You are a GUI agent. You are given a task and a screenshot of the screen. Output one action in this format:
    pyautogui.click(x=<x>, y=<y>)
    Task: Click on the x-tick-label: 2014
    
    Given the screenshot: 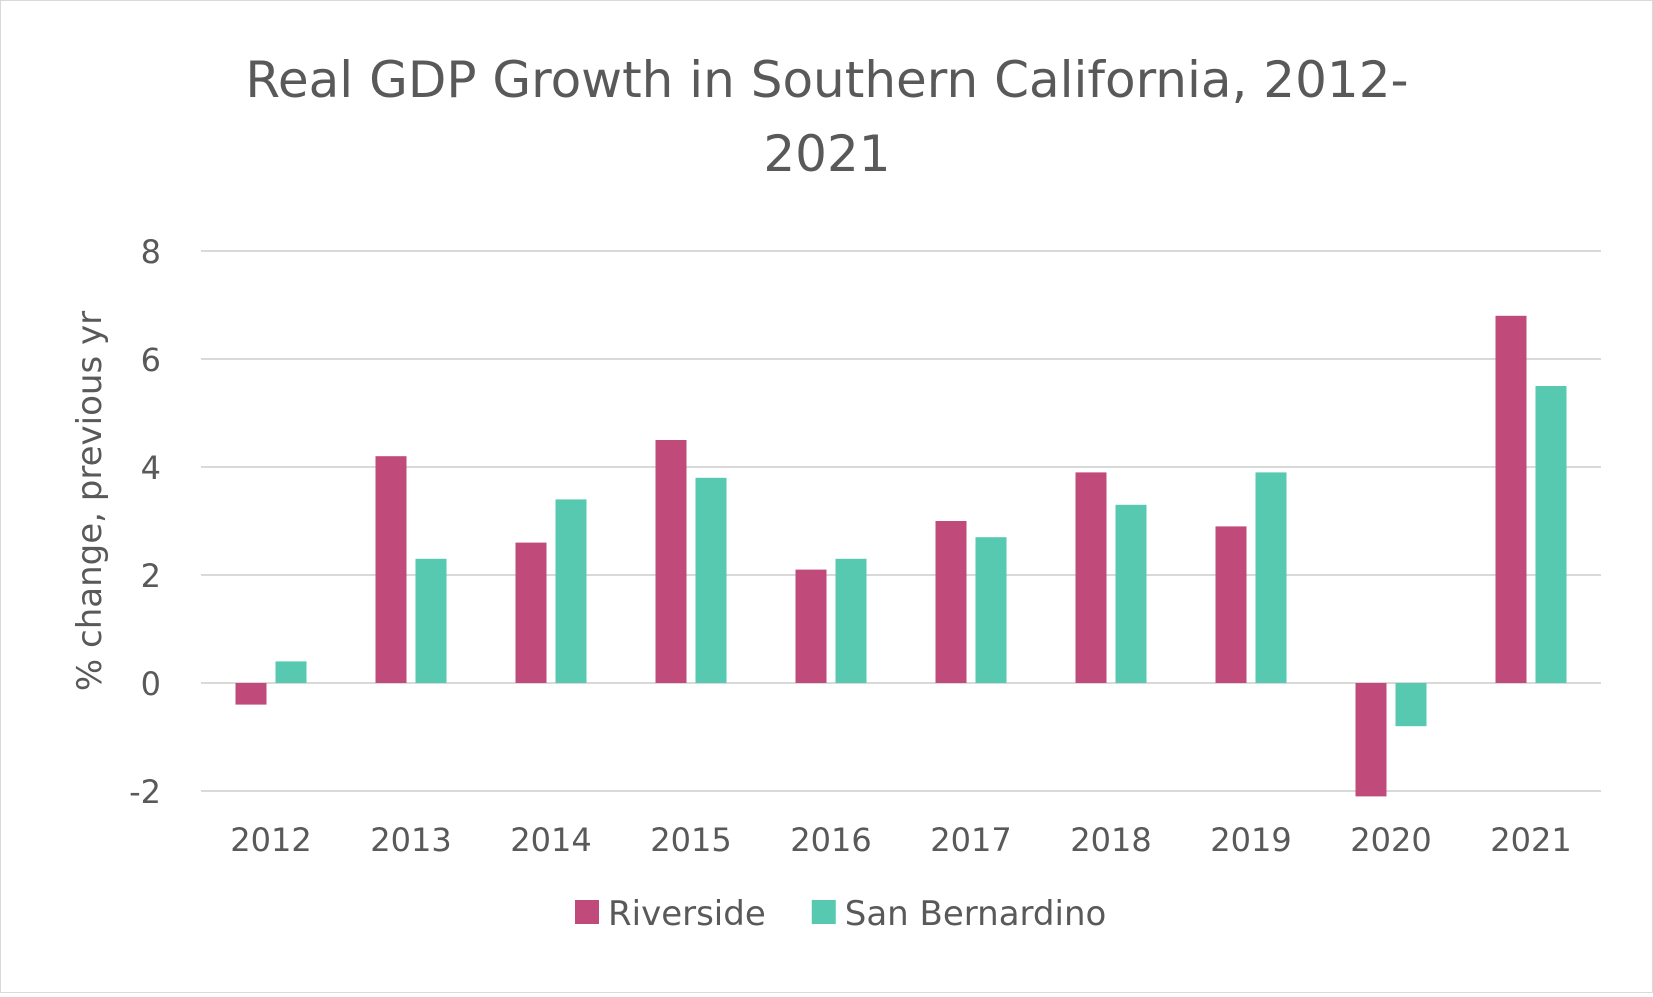 What is the action you would take?
    pyautogui.click(x=550, y=840)
    